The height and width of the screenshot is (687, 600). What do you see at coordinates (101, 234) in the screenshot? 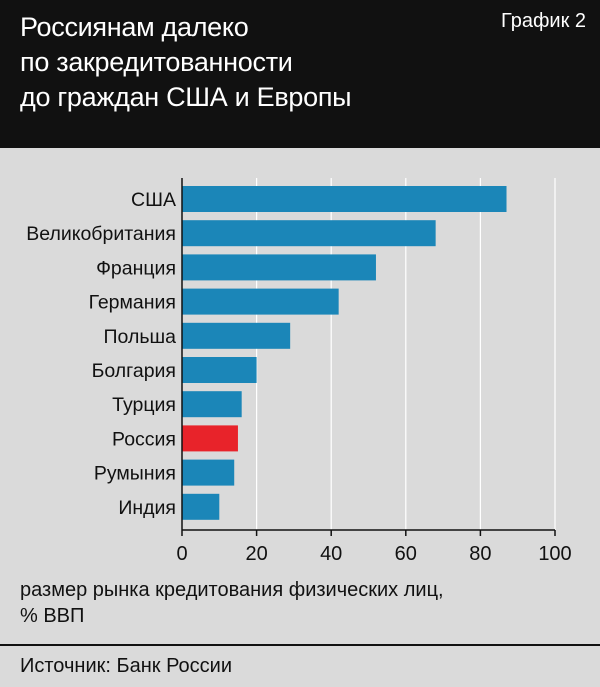
I see `category-label-1: Великобритания` at bounding box center [101, 234].